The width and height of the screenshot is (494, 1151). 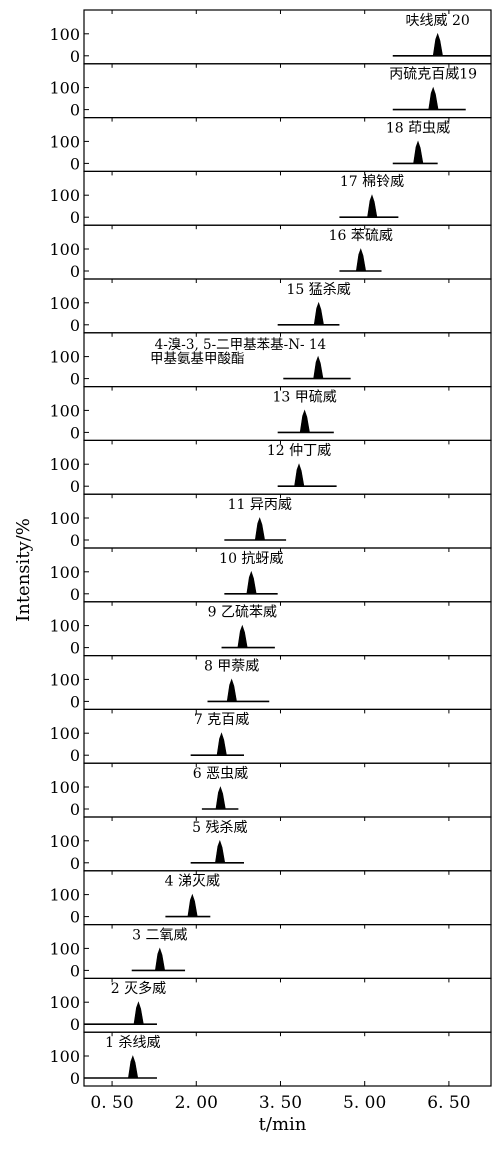 I want to click on peak-label: 16 苯硫威, so click(x=361, y=235).